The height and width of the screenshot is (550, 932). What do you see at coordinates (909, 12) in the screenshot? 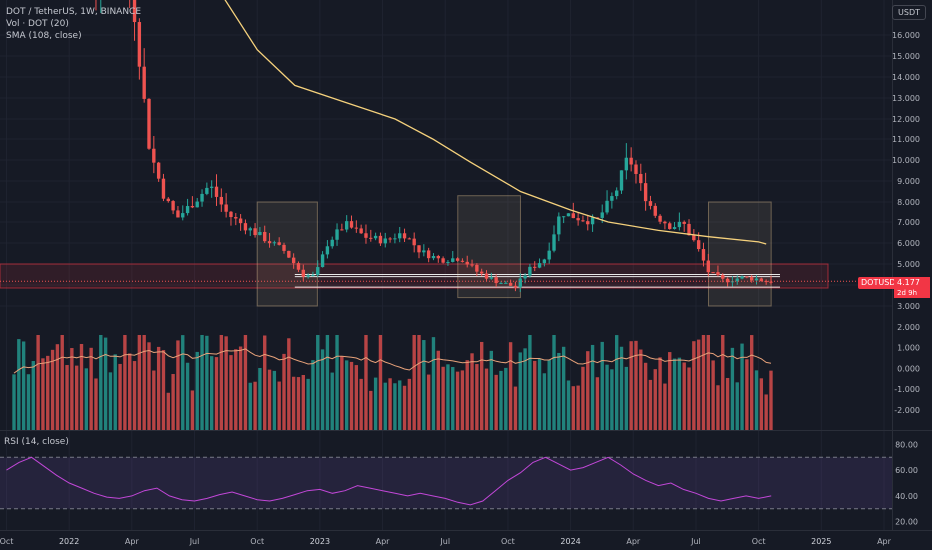
I see `currency-button: USDT` at bounding box center [909, 12].